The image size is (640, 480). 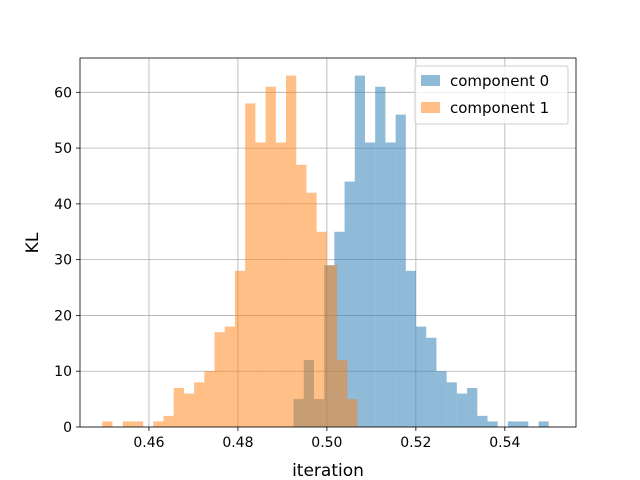 What do you see at coordinates (33, 242) in the screenshot?
I see `y-axis-label: KL` at bounding box center [33, 242].